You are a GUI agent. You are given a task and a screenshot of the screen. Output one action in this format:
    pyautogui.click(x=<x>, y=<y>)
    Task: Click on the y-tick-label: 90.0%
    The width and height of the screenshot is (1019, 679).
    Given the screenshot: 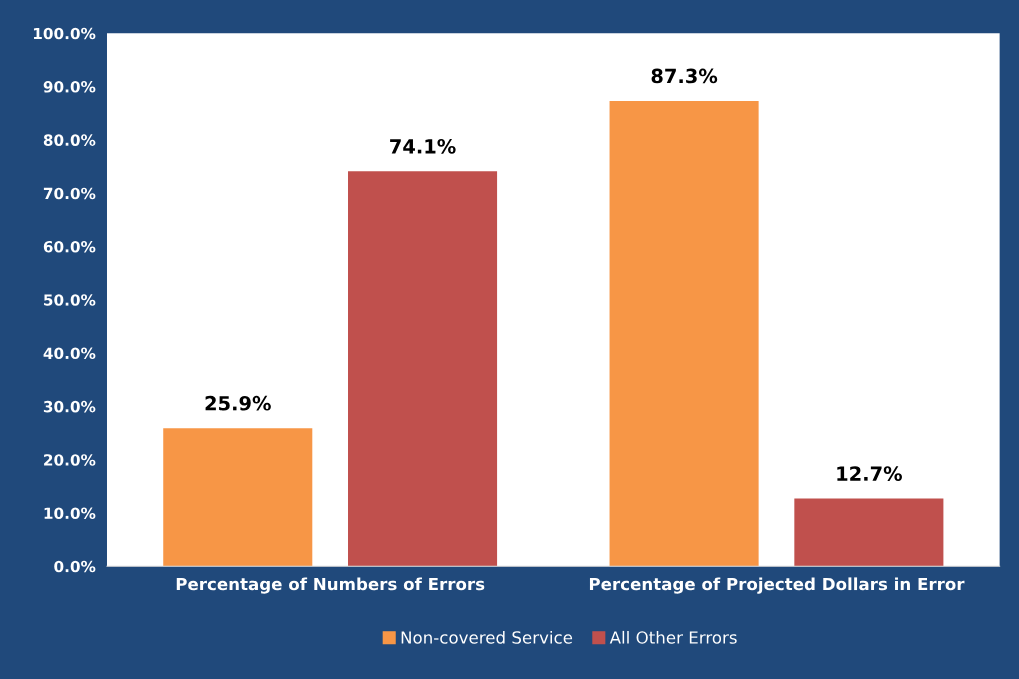 What is the action you would take?
    pyautogui.click(x=69, y=87)
    